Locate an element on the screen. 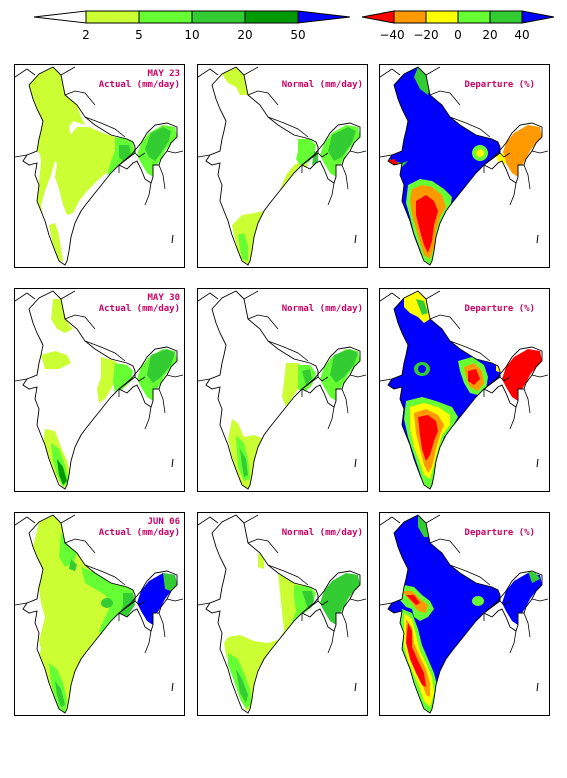 This screenshot has height=778, width=567. departure-legend-high-arrow is located at coordinates (538, 17).